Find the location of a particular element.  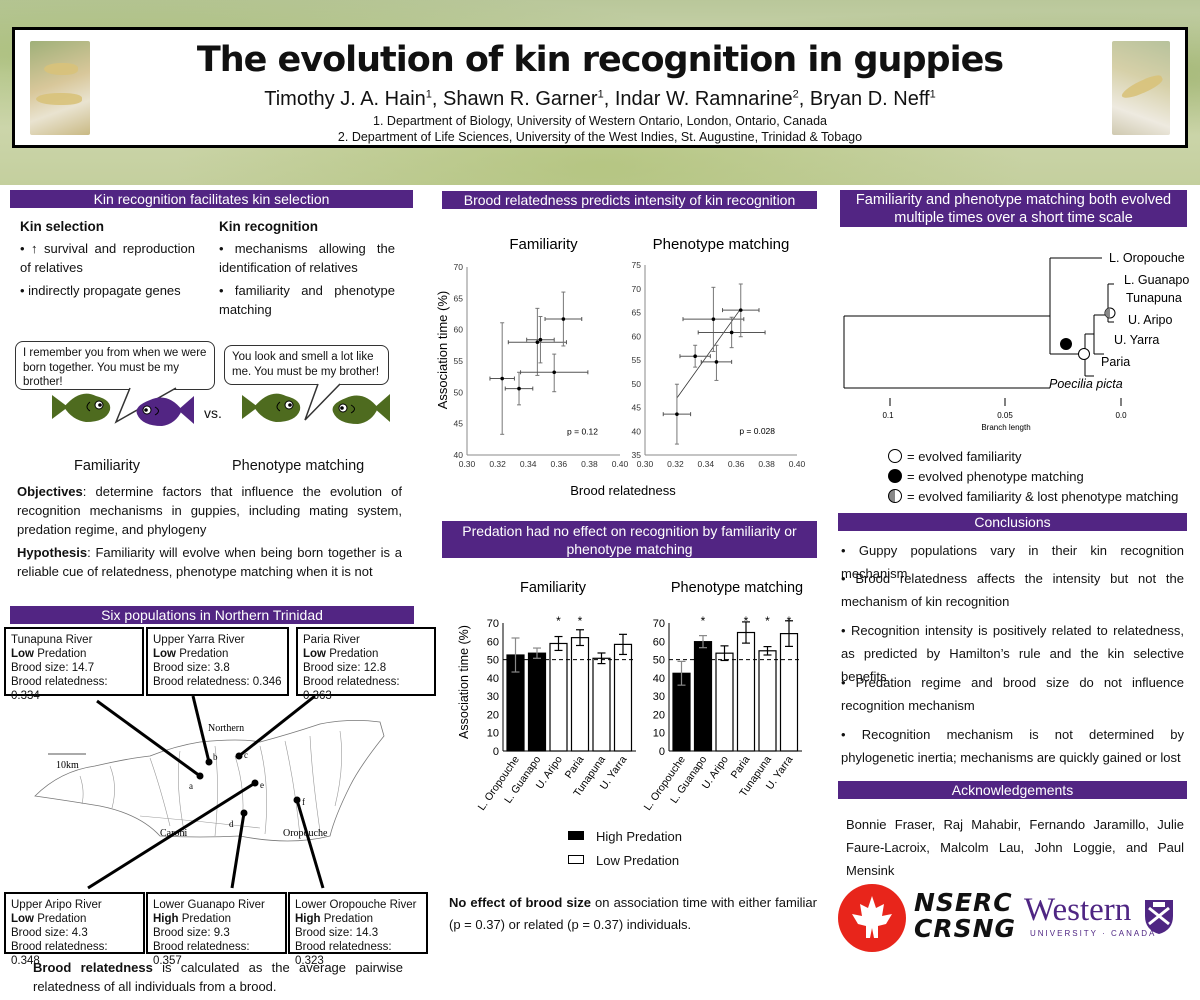

predation-level-value: Low is located at coordinates (22, 654).